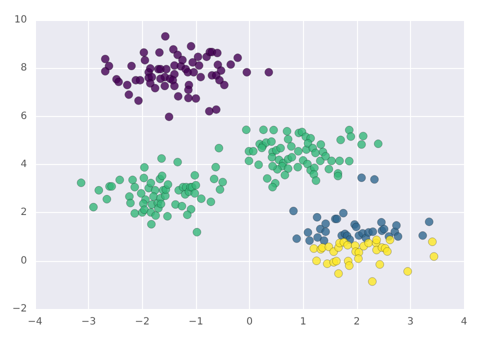 This screenshot has width=482, height=341. Describe the element at coordinates (35, 322) in the screenshot. I see `x-tick-label: −4` at that location.